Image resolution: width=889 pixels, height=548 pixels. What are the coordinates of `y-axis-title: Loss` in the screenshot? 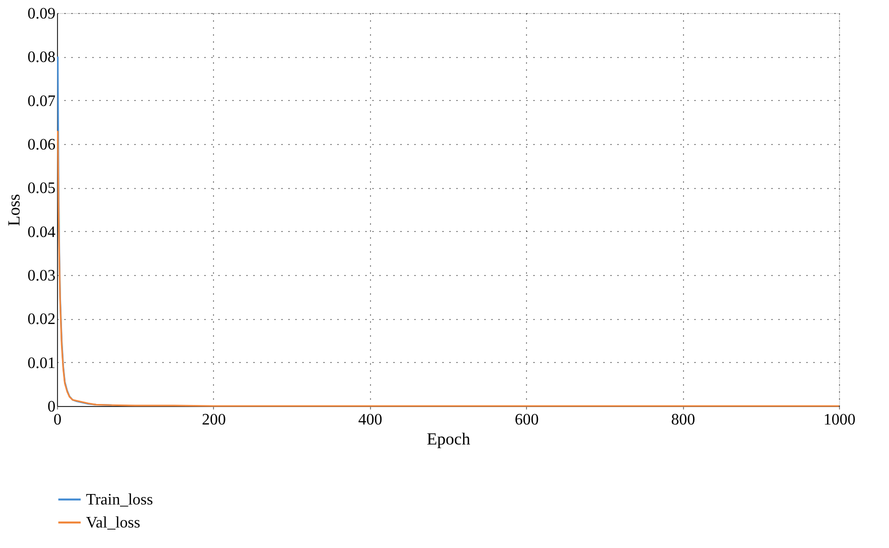 It's located at (14, 210).